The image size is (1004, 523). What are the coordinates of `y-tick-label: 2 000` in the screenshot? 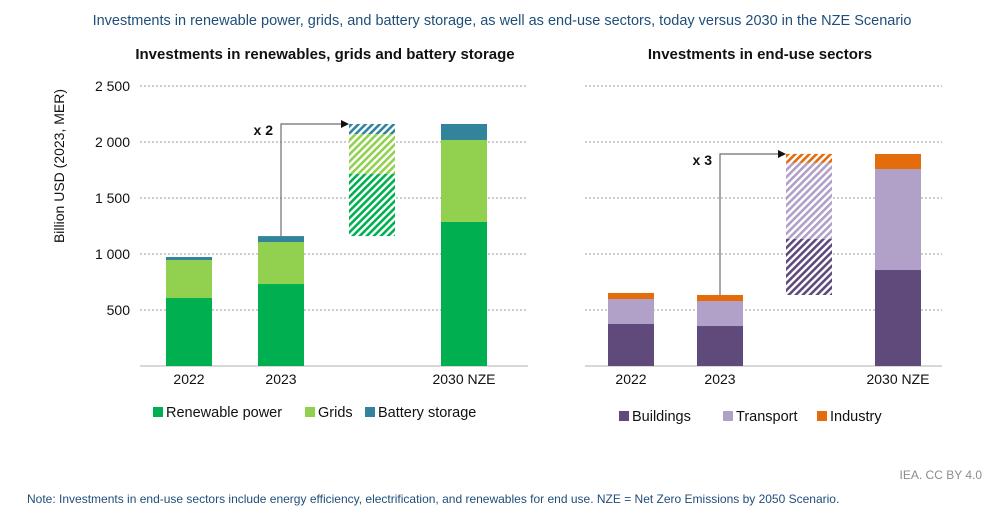 It's located at (112, 142).